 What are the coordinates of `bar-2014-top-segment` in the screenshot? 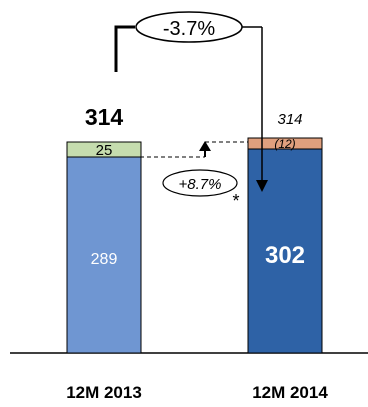 It's located at (285, 143).